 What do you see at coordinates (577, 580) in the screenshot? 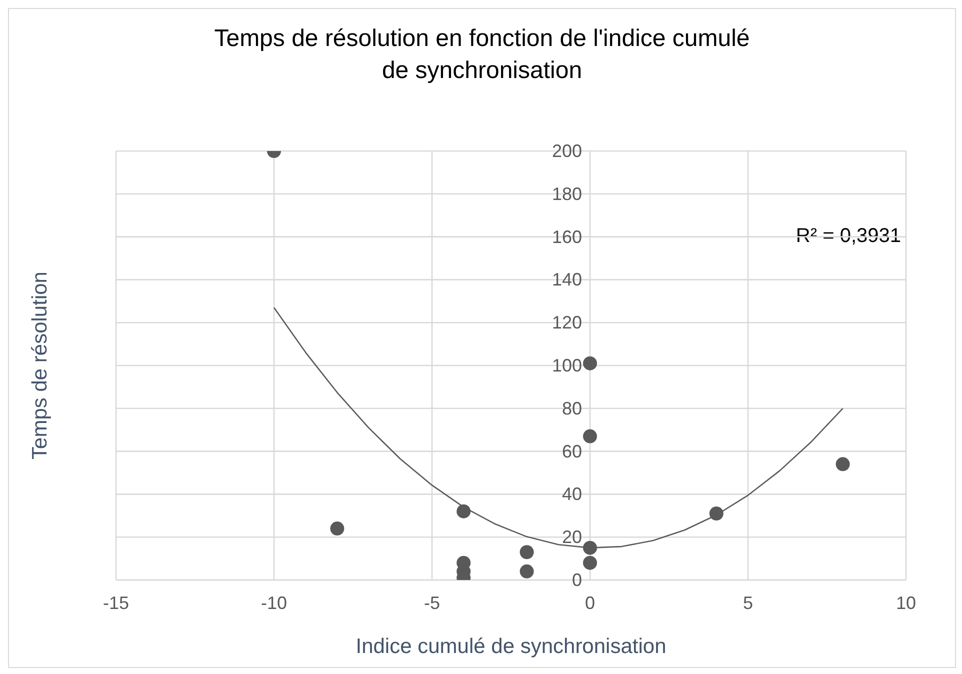
I see `y-tick-label: 0` at bounding box center [577, 580].